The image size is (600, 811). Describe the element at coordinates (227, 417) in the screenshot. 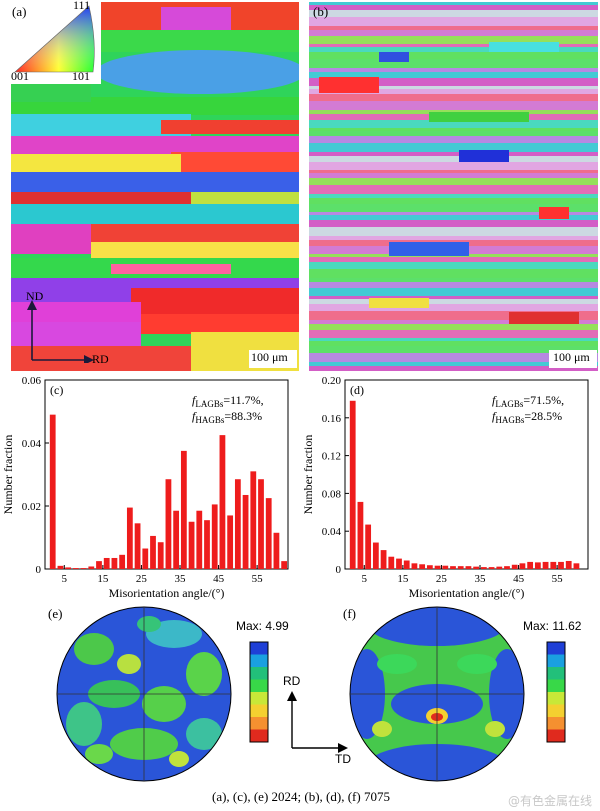

I see `f-hagbs-annotation: fHAGBs=88.3%` at that location.